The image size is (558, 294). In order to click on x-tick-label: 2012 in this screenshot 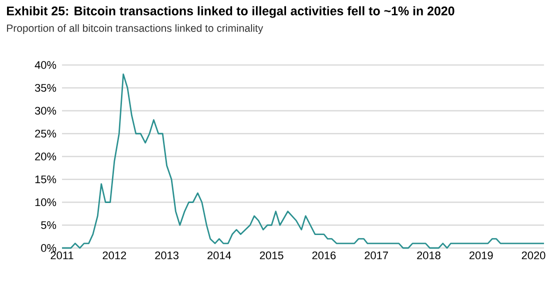, I will do `click(114, 256)`.